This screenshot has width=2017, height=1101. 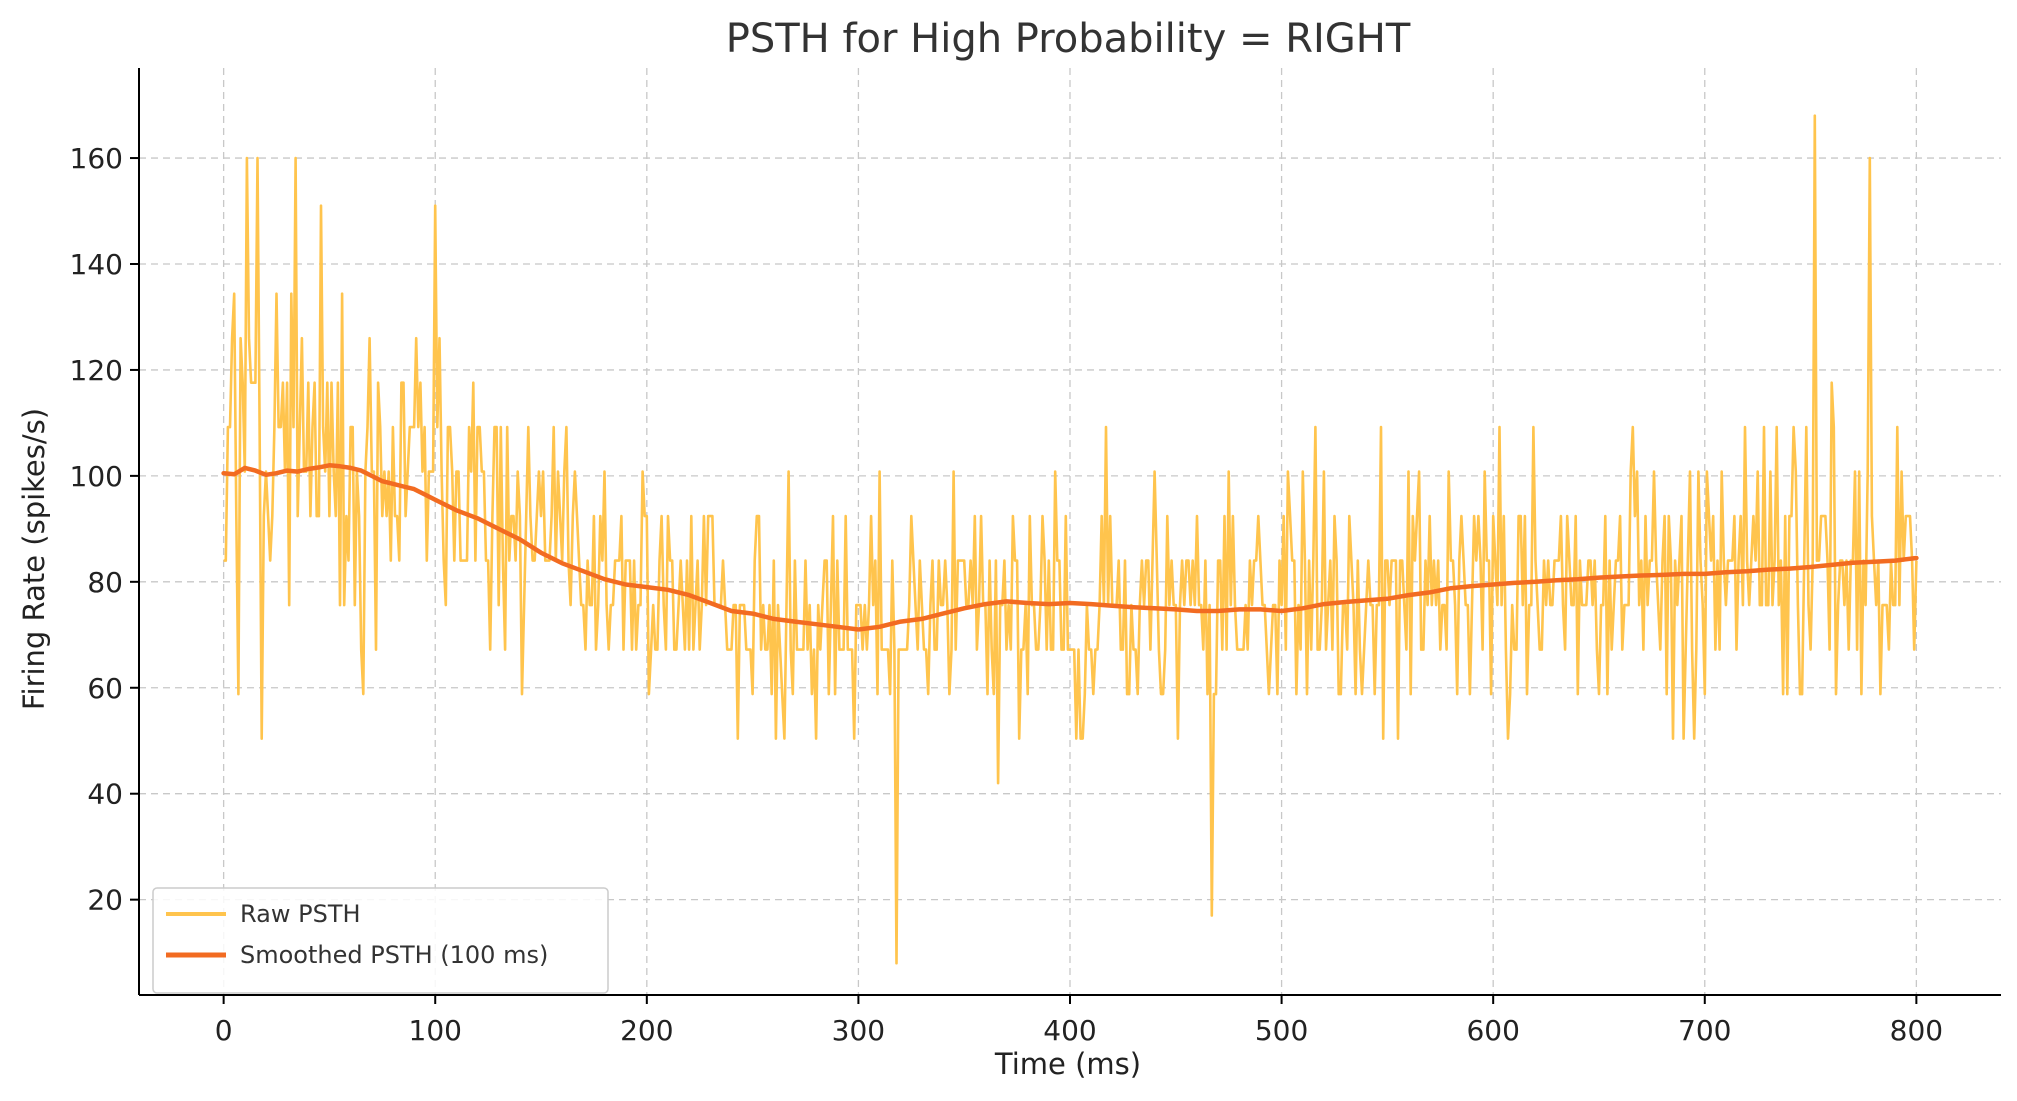 I want to click on y-axis-label: Firing Rate (spikes/s), so click(x=34, y=559).